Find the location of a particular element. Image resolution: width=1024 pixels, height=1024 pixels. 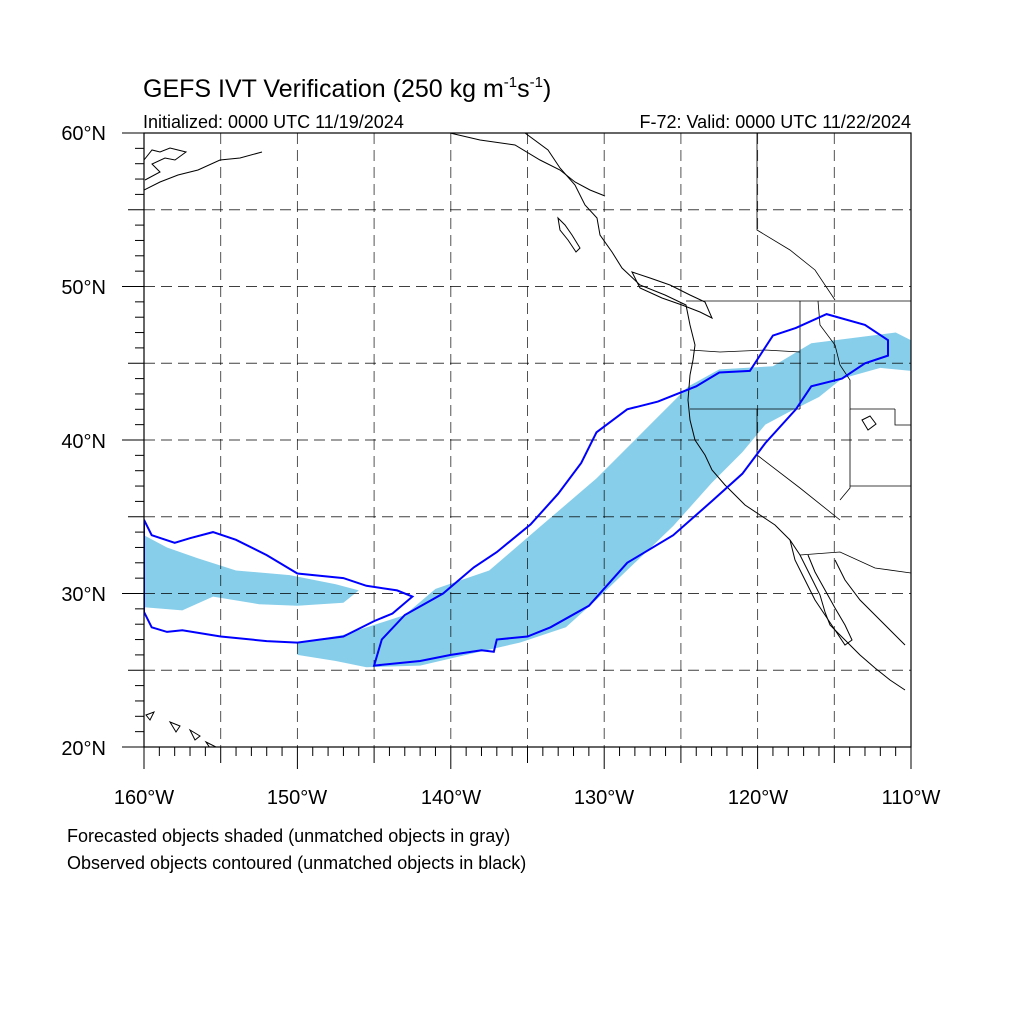

lon-label-110w: 110°W is located at coordinates (911, 798).